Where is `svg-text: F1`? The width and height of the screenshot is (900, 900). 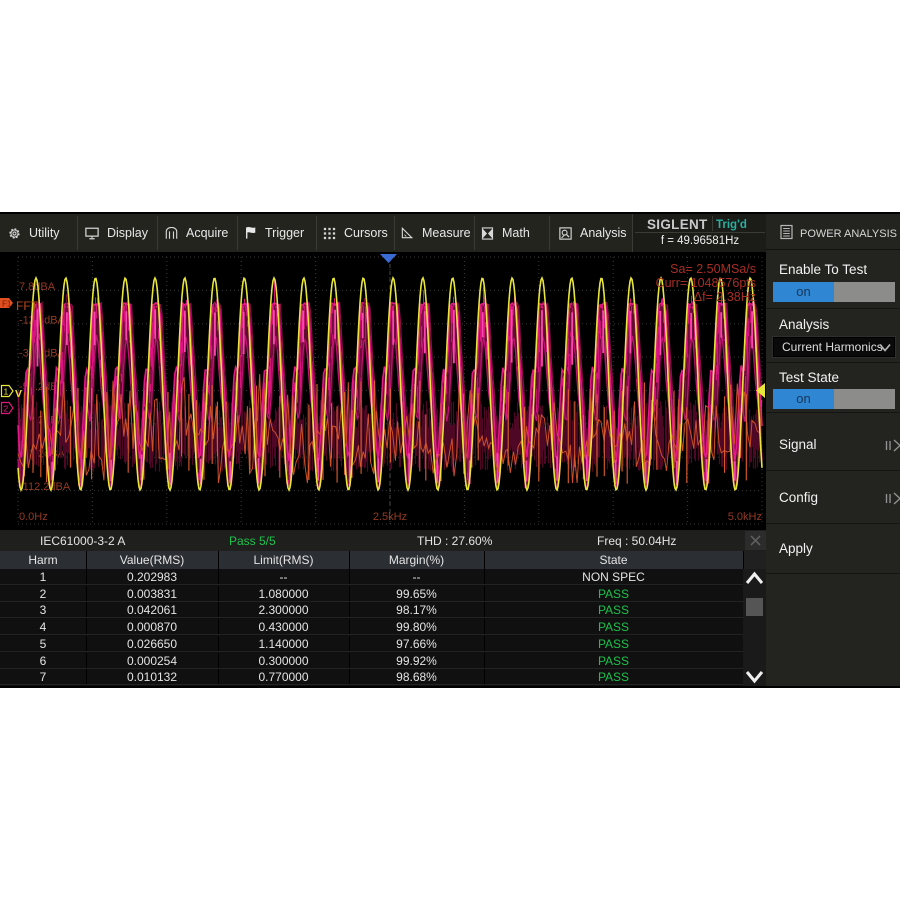
svg-text: F1 is located at coordinates (7, 304).